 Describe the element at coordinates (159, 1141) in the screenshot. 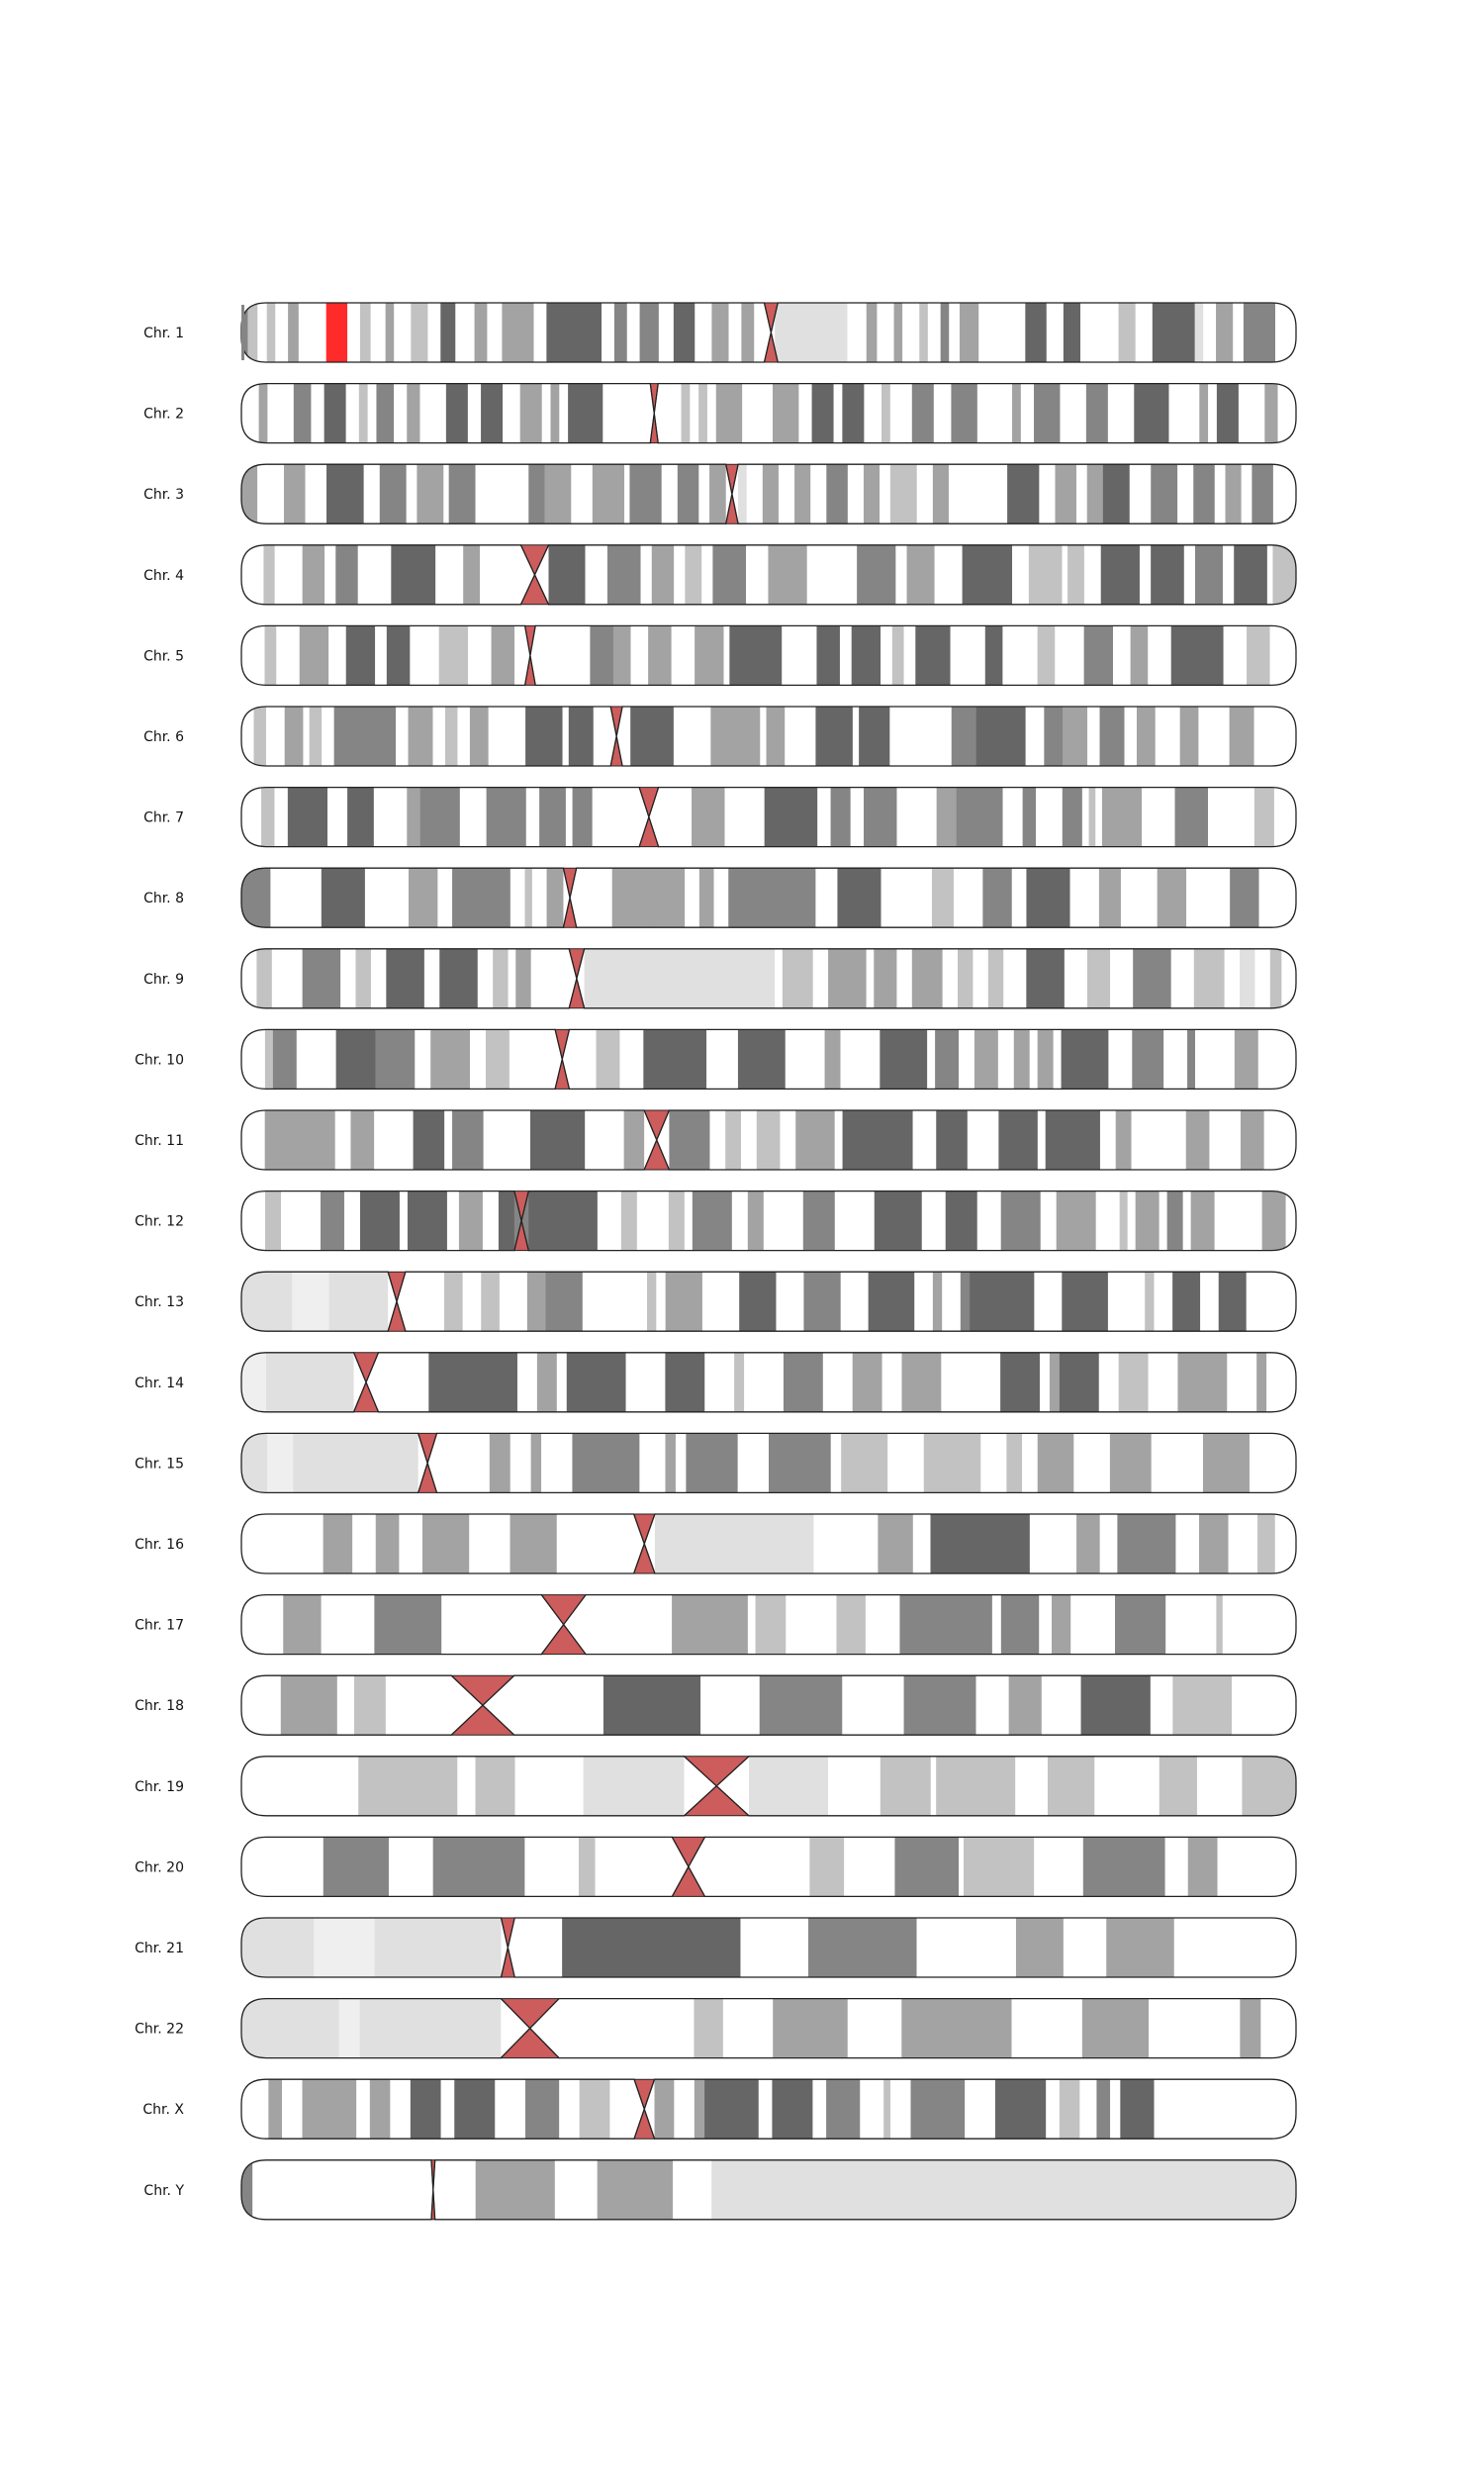

I see `chromosome-label: Chr. 11` at that location.